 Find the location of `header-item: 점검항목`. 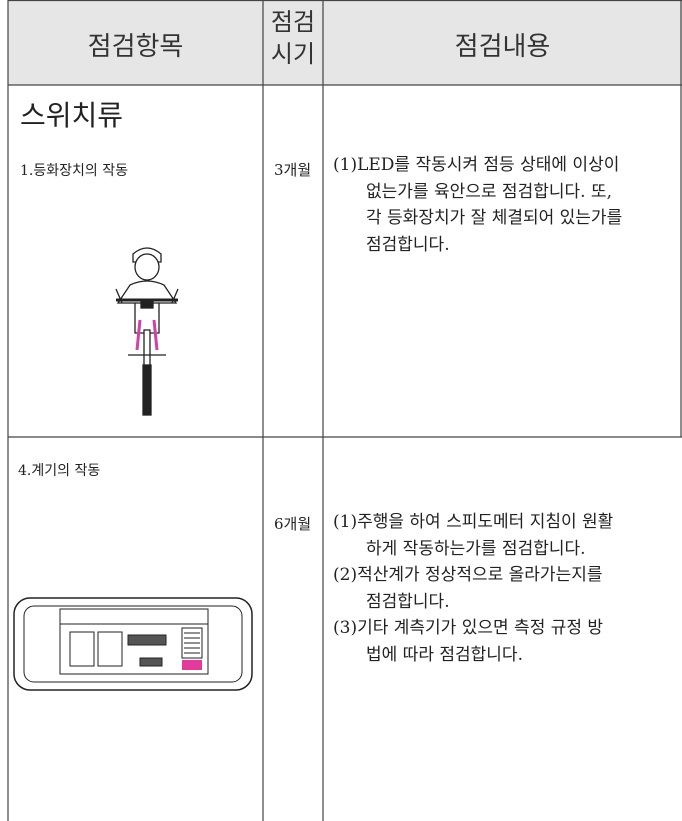

header-item: 점검항목 is located at coordinates (135, 47).